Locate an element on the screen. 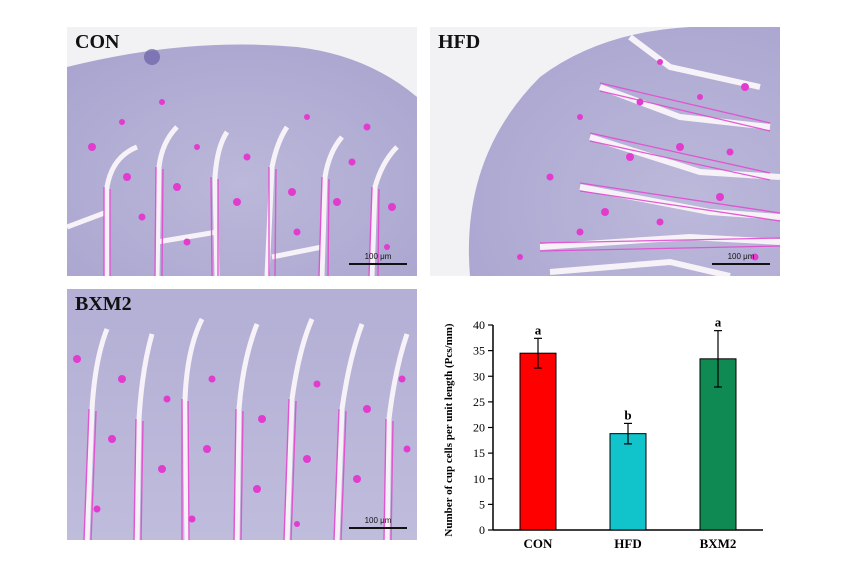 The image size is (865, 565). y-tick-label: 15 is located at coordinates (479, 453).